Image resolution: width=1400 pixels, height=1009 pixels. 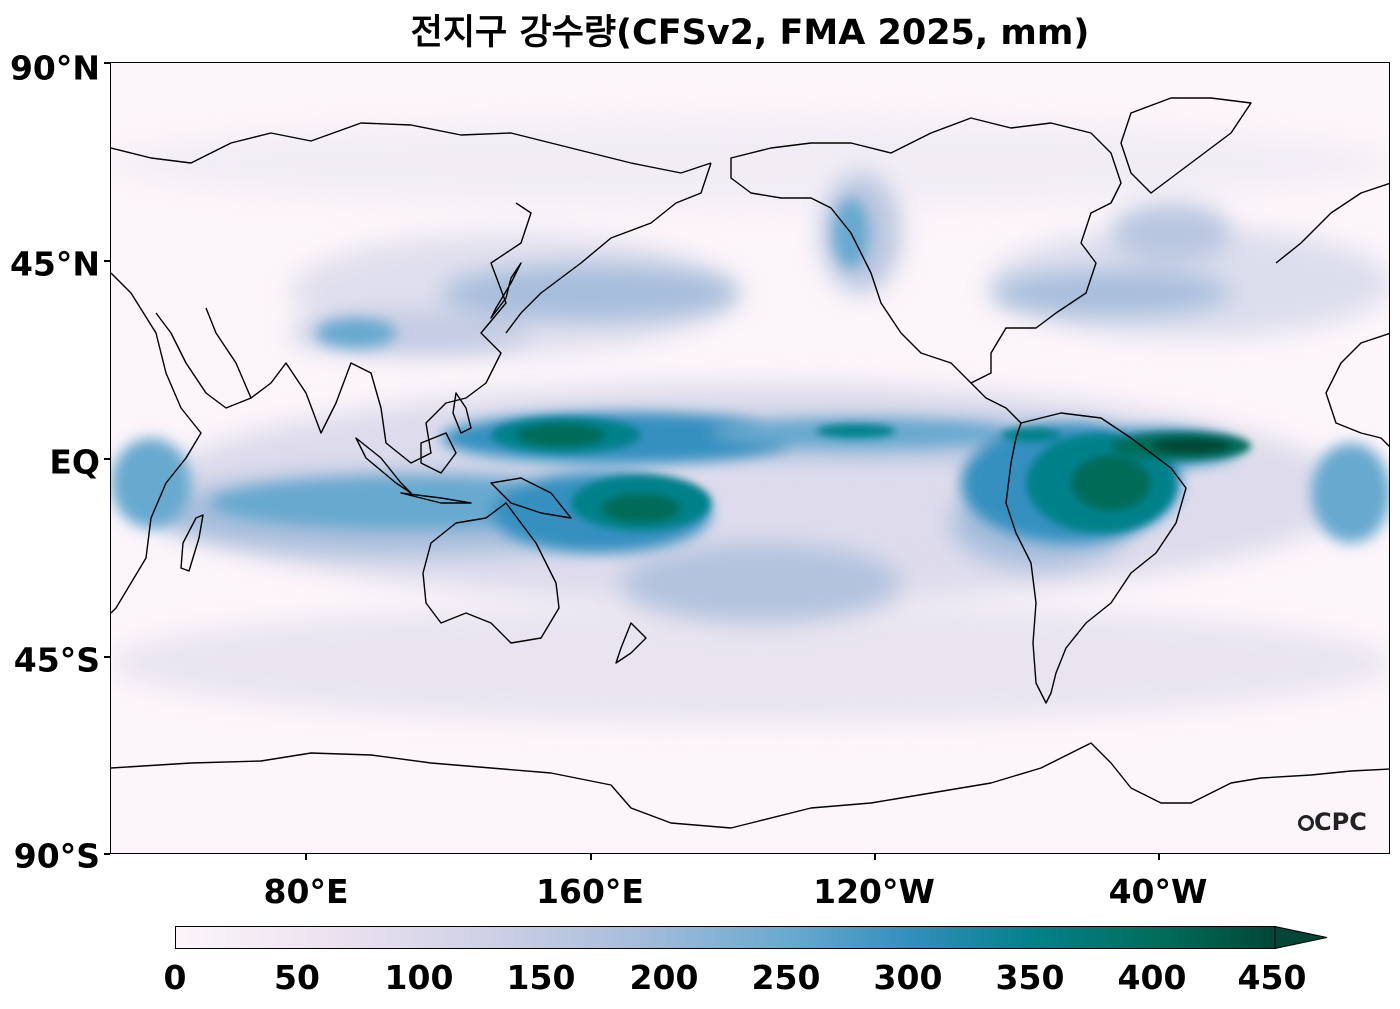 I want to click on europe-coastline, so click(x=1332, y=223).